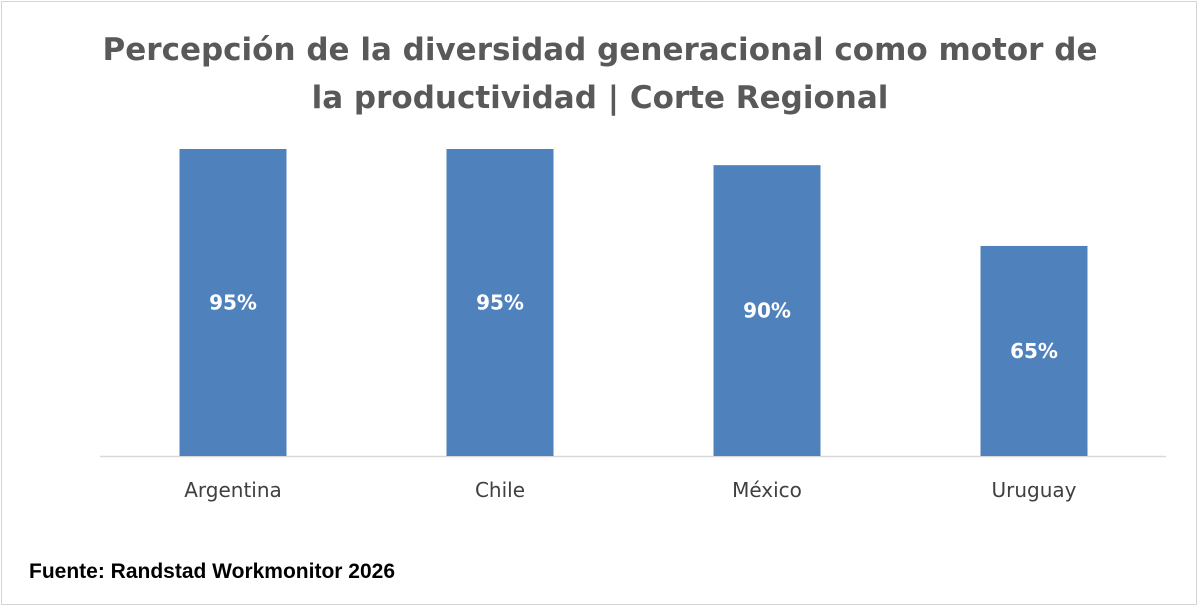  Describe the element at coordinates (500, 490) in the screenshot. I see `category-label: Chile` at that location.